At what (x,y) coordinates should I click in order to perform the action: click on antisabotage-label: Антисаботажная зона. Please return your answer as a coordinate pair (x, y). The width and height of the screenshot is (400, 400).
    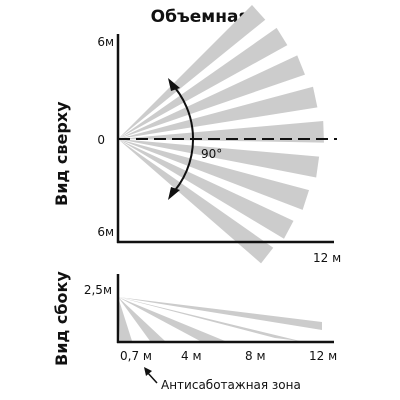
    Looking at the image, I should click on (231, 385).